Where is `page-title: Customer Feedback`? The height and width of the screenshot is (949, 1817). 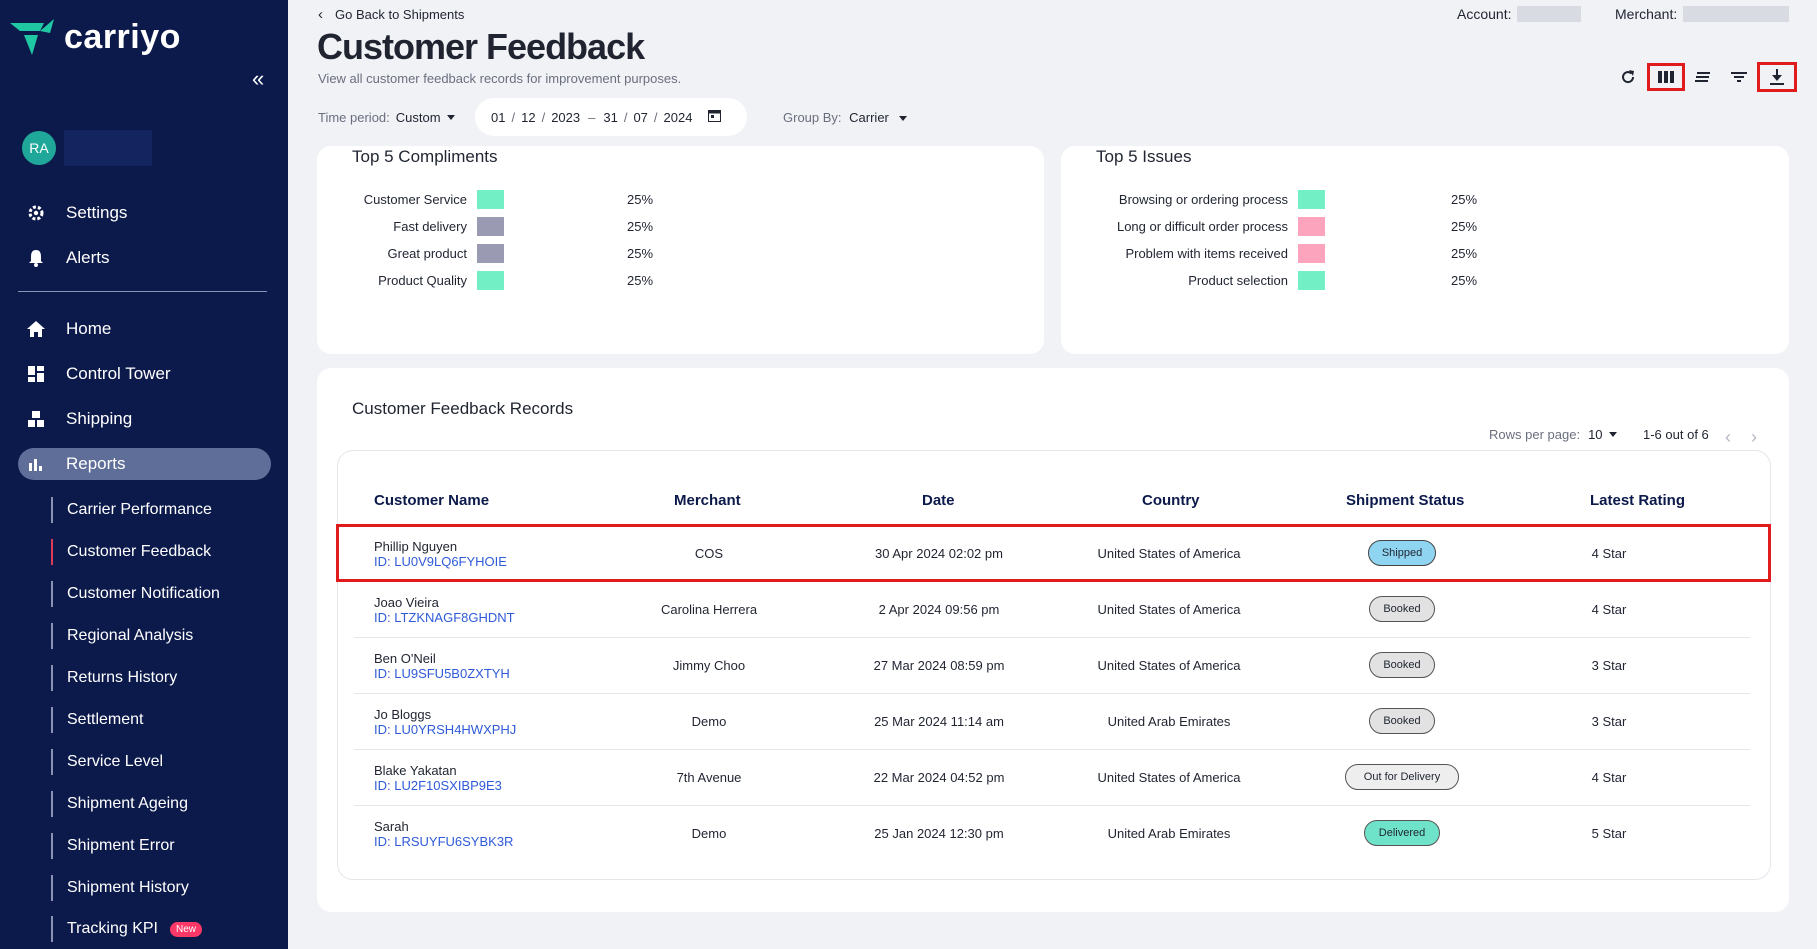
page-title: Customer Feedback is located at coordinates (481, 46).